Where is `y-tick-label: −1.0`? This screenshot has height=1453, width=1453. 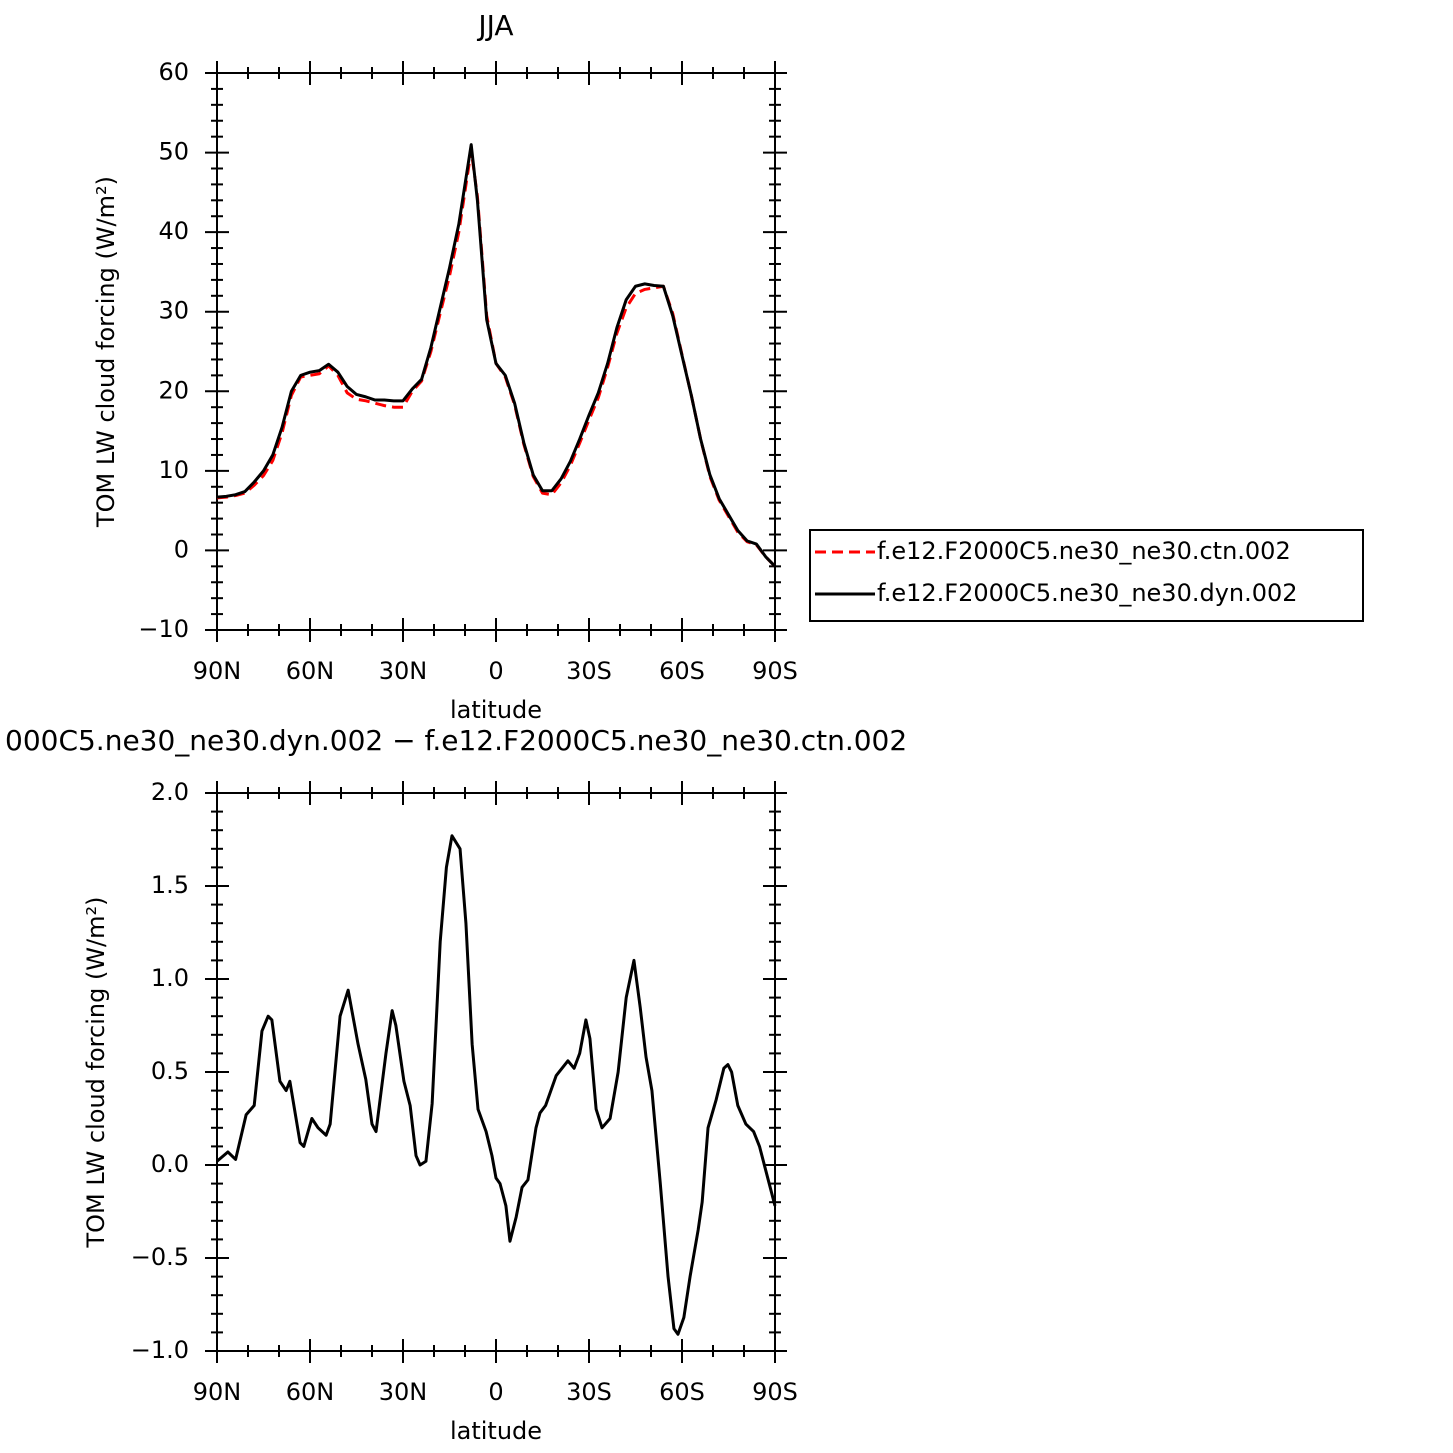 y-tick-label: −1.0 is located at coordinates (160, 1350).